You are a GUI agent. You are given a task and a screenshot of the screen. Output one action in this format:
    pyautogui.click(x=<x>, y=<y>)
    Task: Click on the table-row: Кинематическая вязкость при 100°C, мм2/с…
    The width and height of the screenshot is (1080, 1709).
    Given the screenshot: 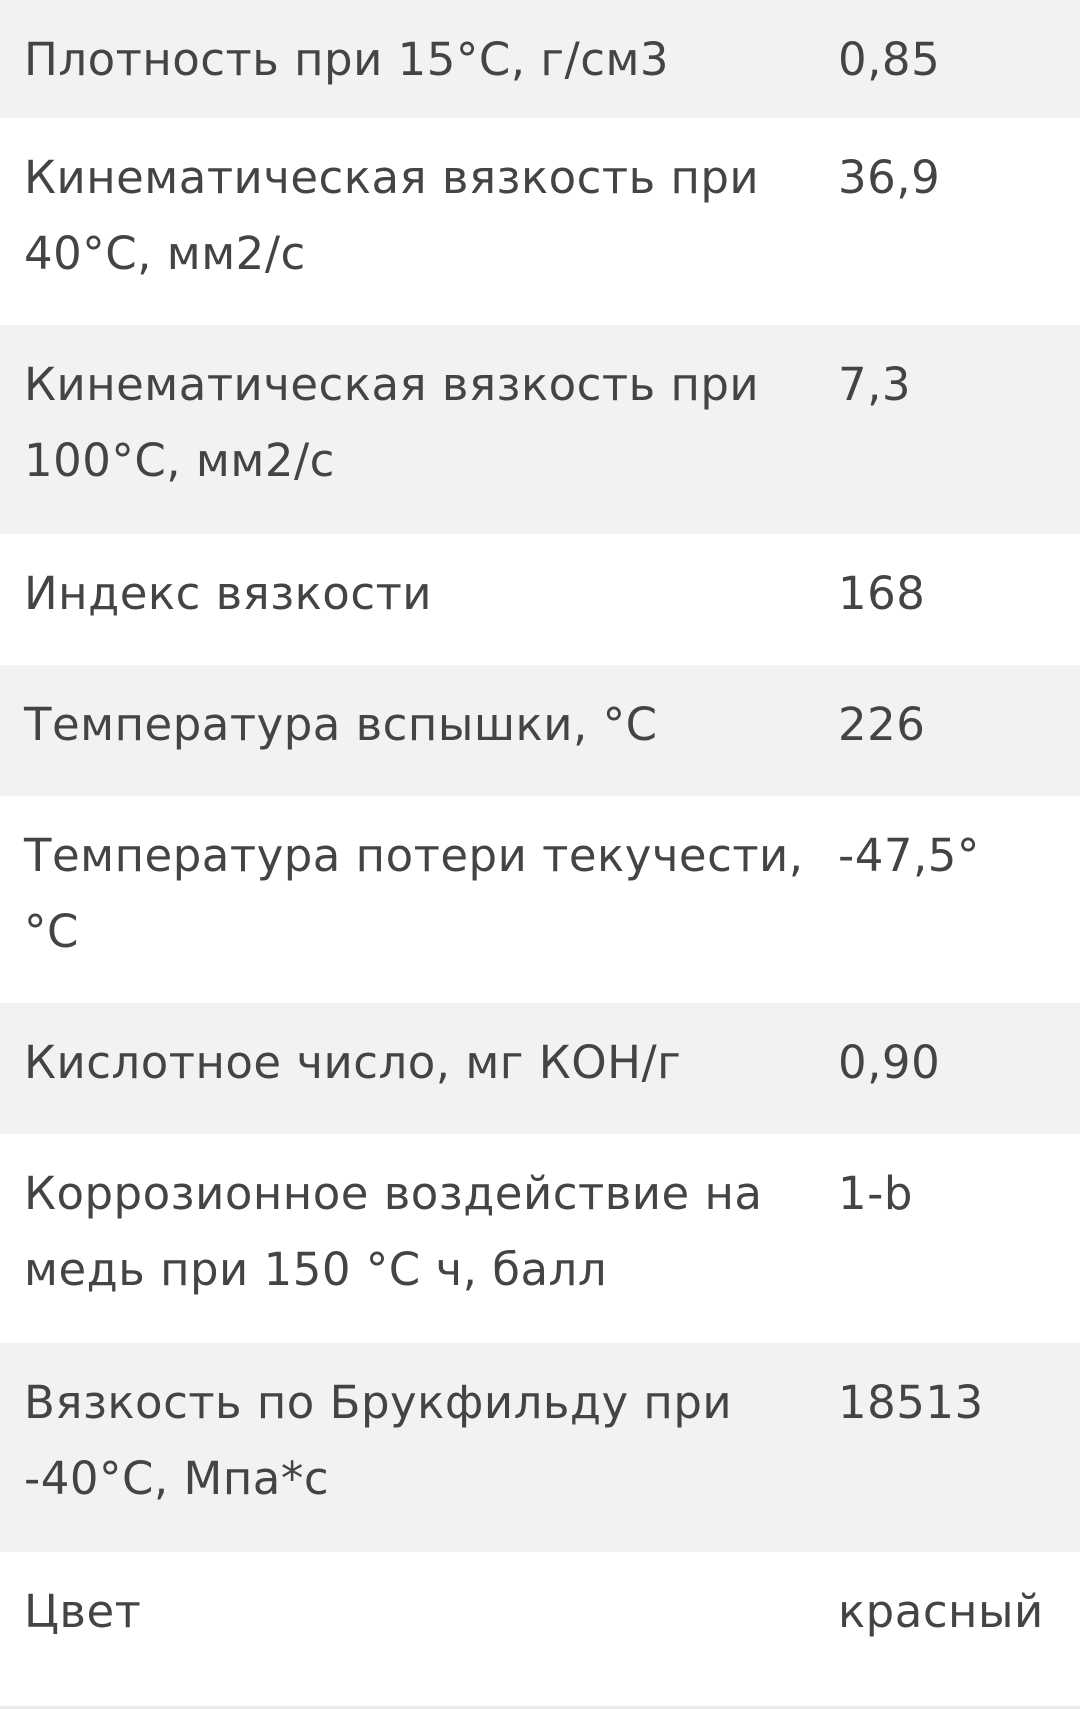 What is the action you would take?
    pyautogui.click(x=540, y=429)
    